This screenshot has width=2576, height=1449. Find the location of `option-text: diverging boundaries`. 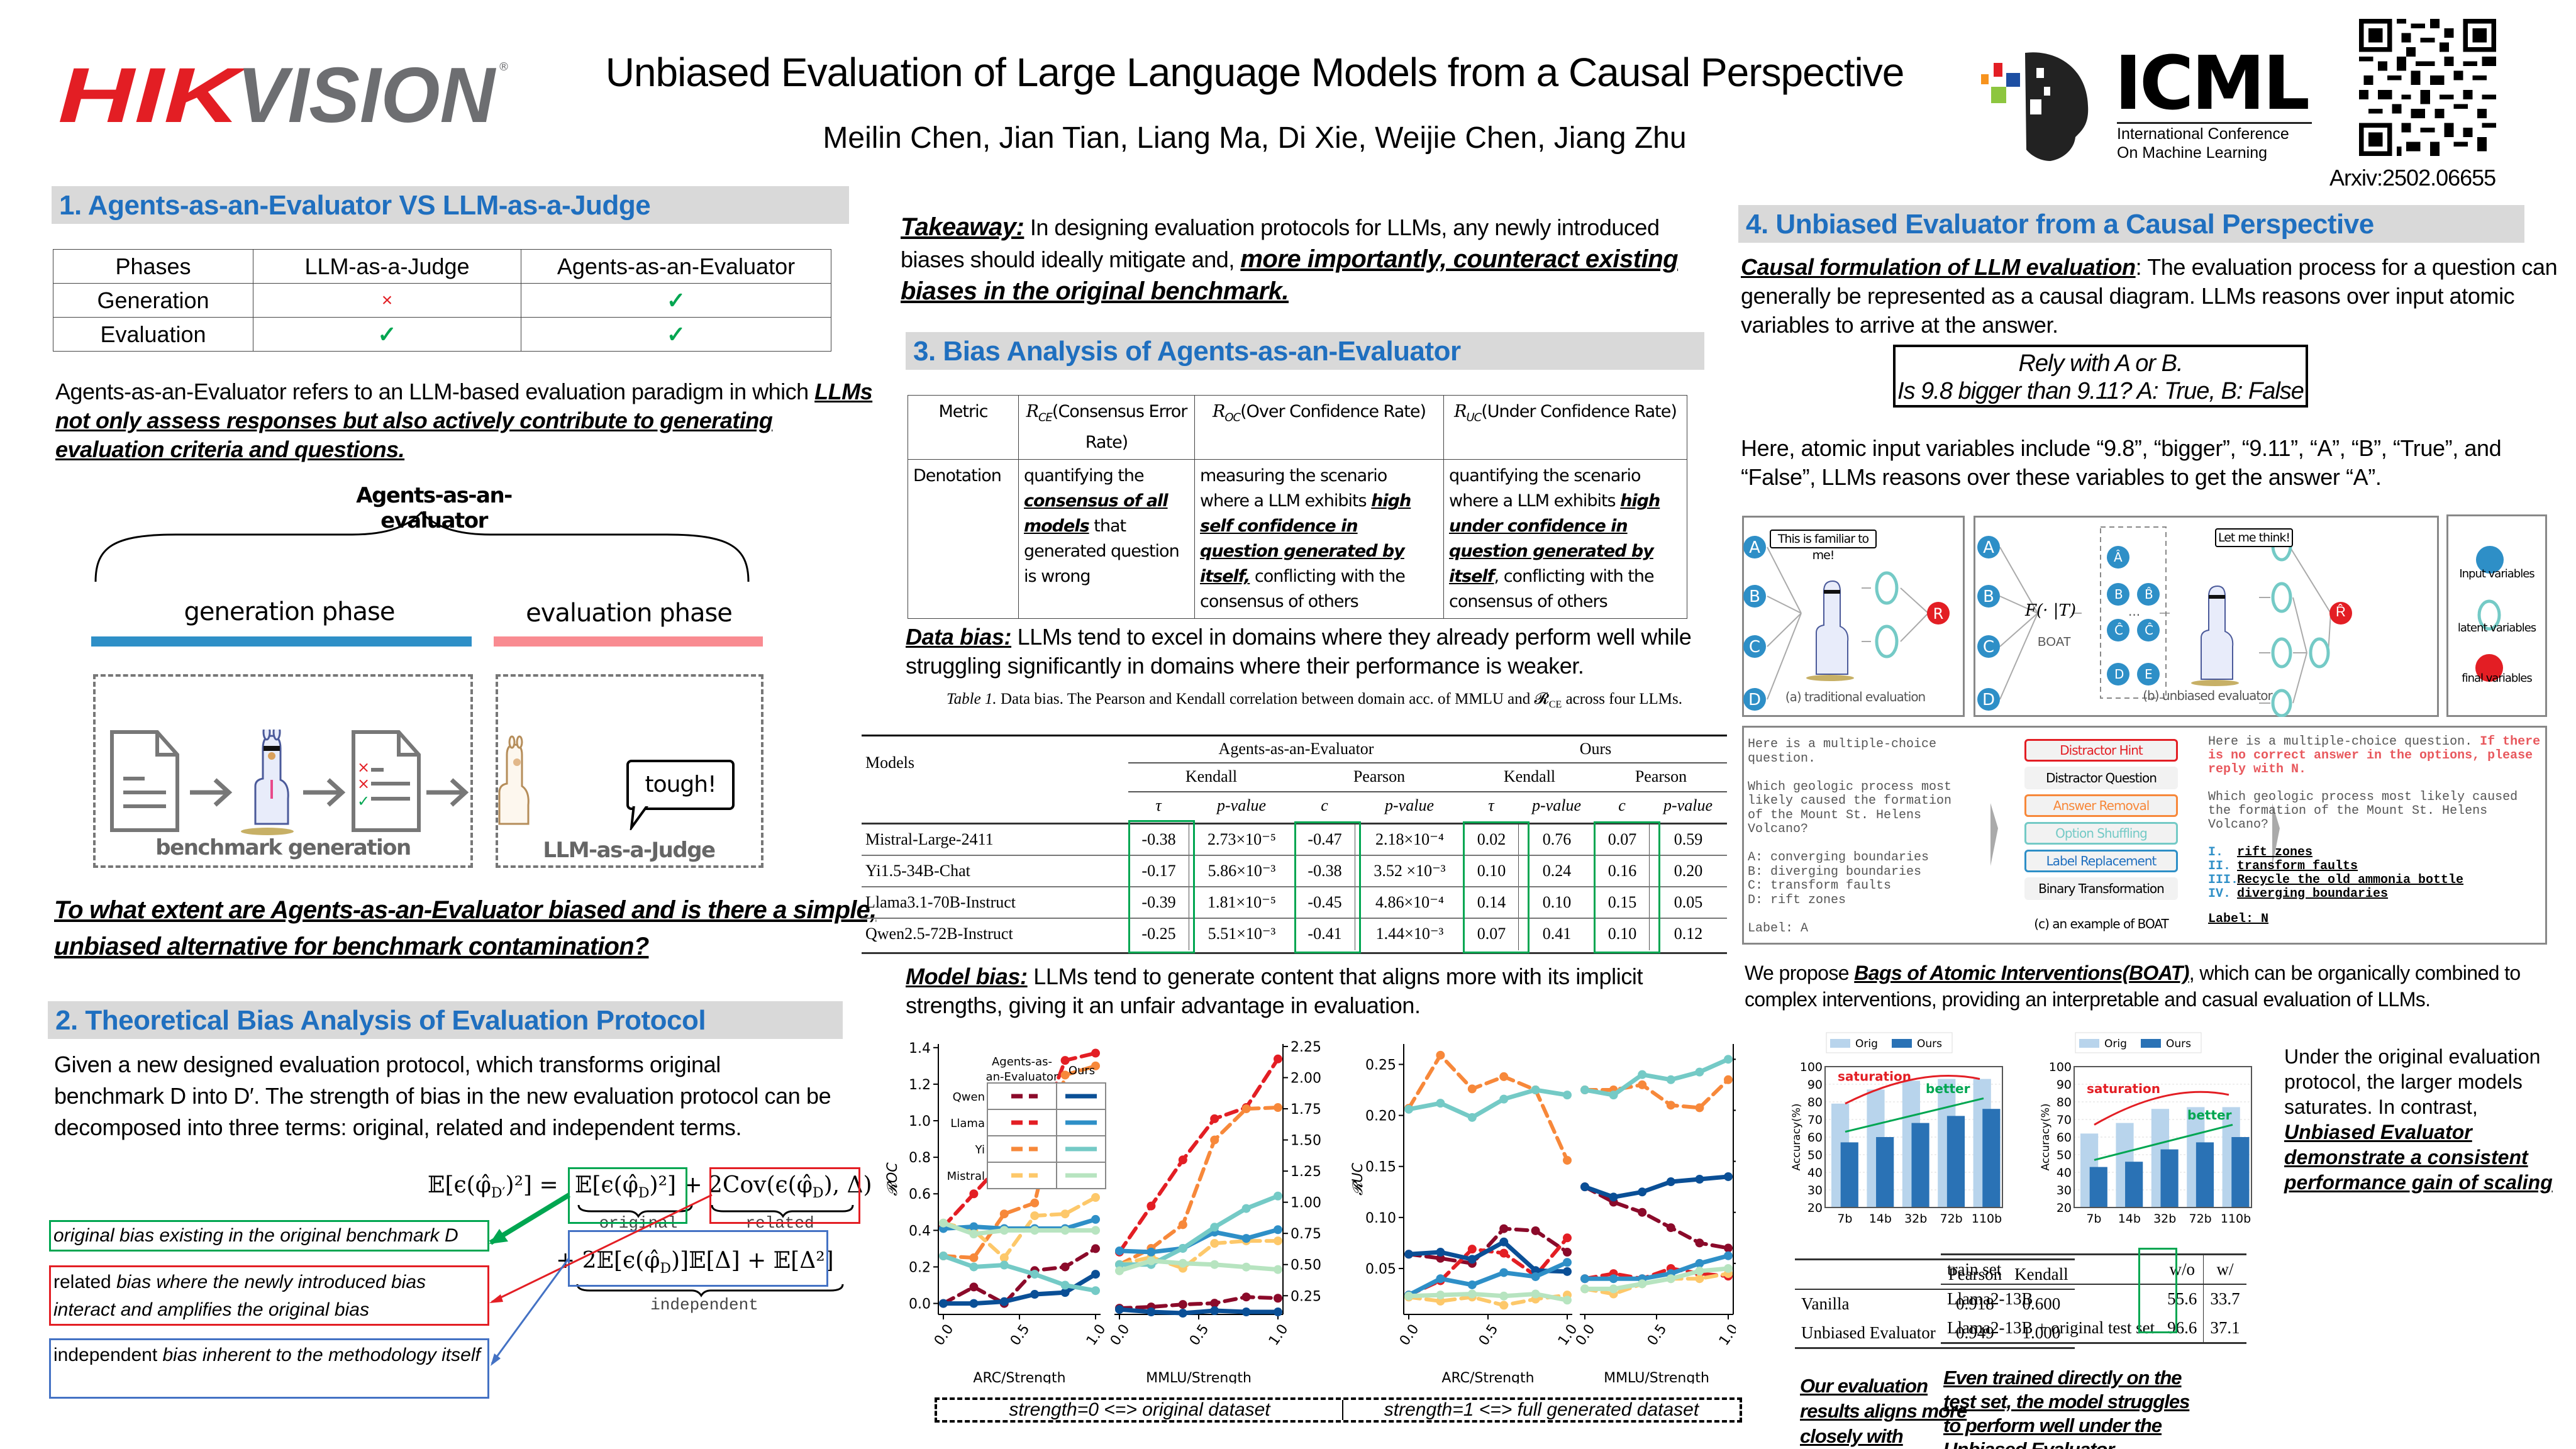

option-text: diverging boundaries is located at coordinates (2313, 894).